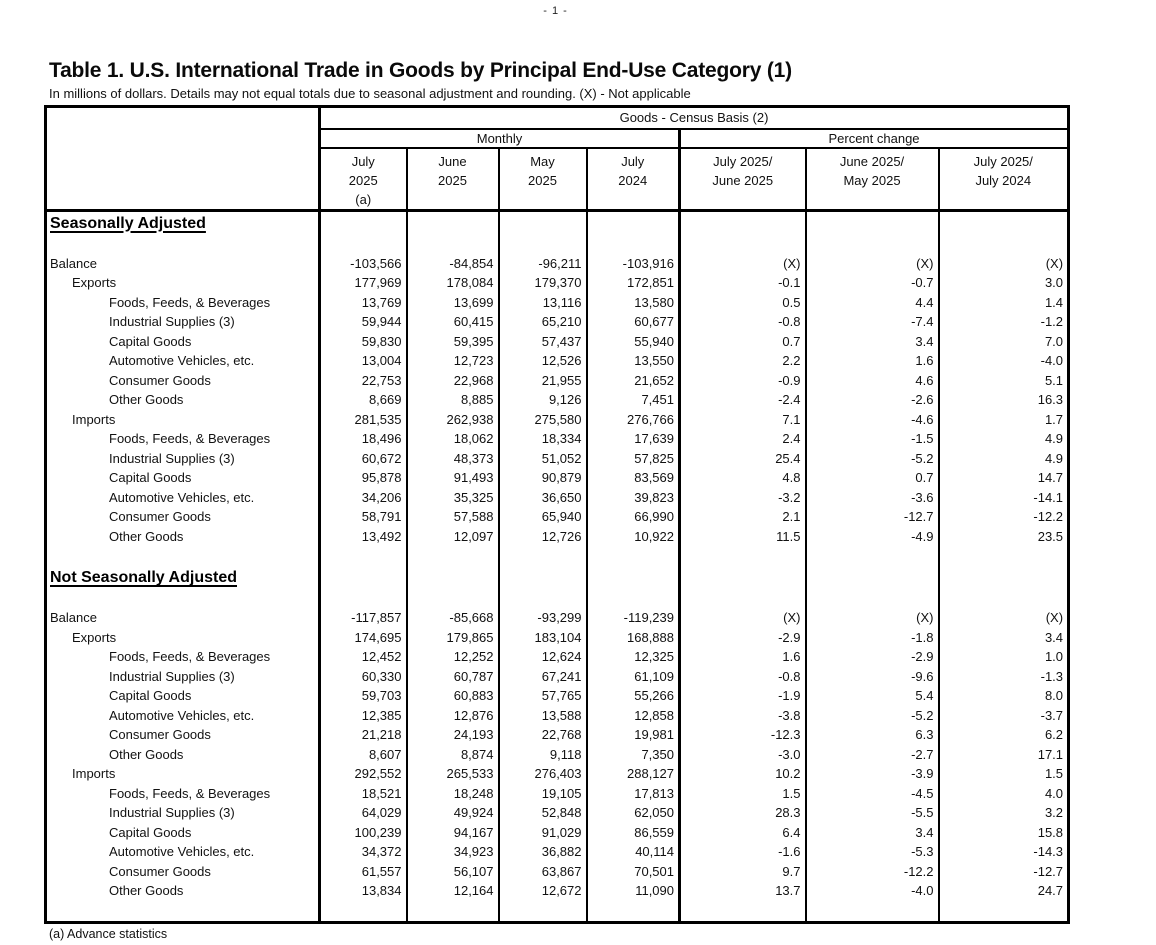 The height and width of the screenshot is (945, 1156). Describe the element at coordinates (871, 302) in the screenshot. I see `value-cell: 4.4` at that location.